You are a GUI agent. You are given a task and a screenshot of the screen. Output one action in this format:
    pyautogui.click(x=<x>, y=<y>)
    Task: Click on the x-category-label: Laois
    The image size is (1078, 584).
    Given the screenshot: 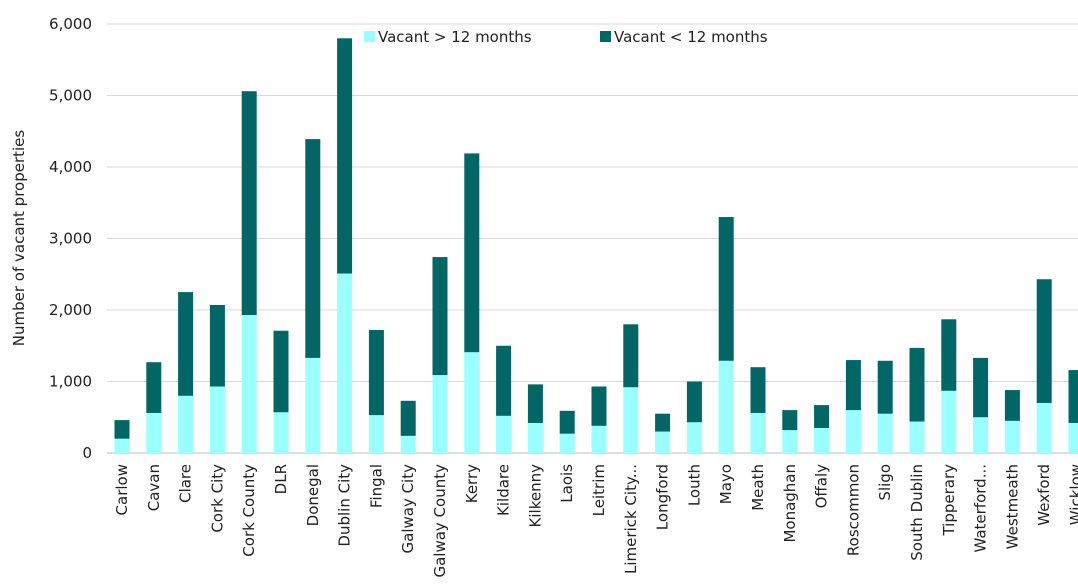 What is the action you would take?
    pyautogui.click(x=567, y=483)
    